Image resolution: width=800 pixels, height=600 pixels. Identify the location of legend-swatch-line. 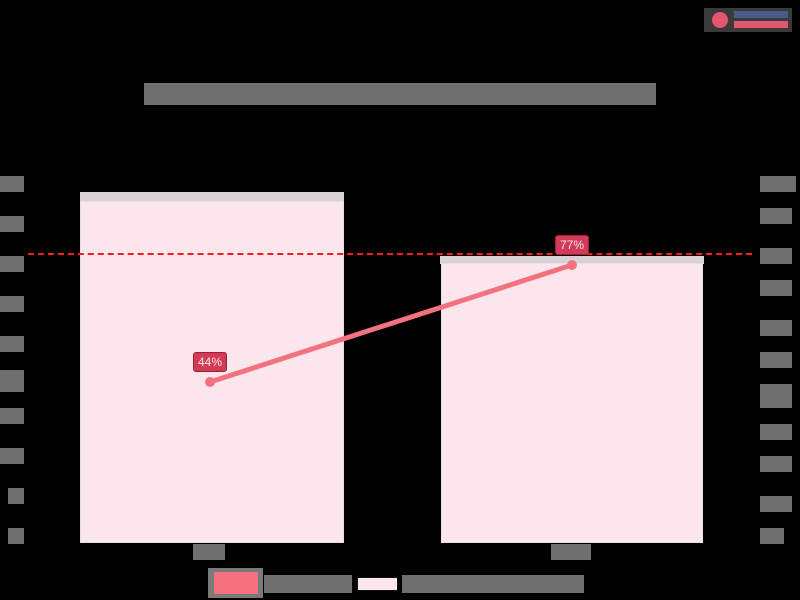
(235, 583).